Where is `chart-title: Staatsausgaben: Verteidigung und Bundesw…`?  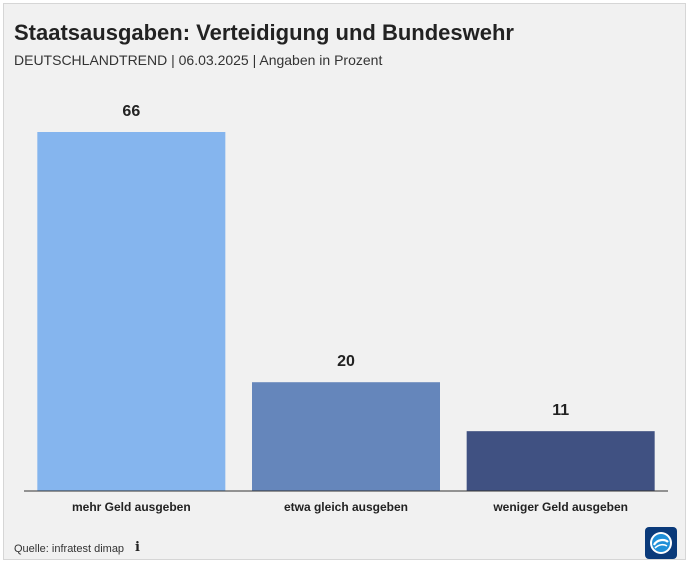
chart-title: Staatsausgaben: Verteidigung und Bundesw… is located at coordinates (264, 32).